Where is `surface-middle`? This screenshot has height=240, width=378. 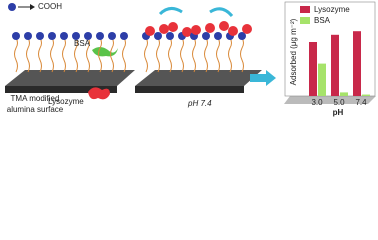 surface-middle is located at coordinates (198, 78).